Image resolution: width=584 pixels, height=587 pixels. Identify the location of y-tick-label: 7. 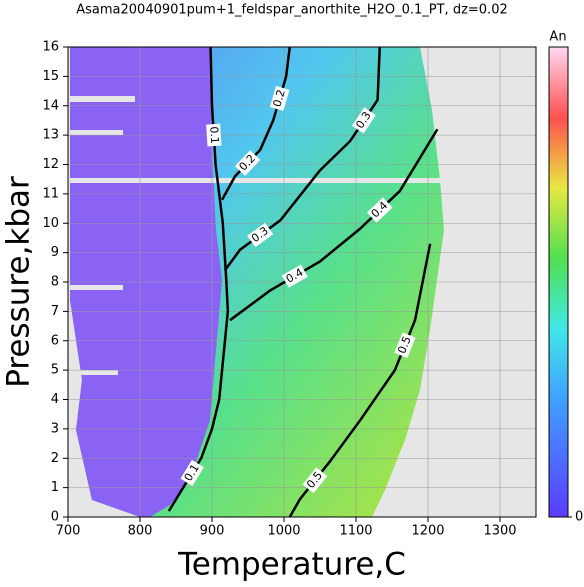
(55, 311).